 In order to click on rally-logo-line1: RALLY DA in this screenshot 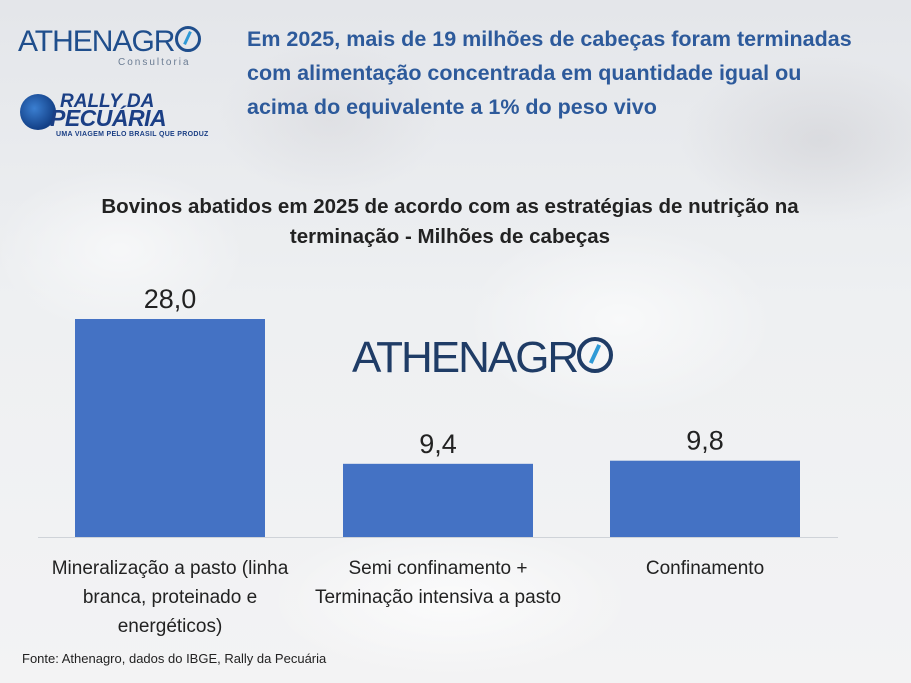, I will do `click(107, 101)`.